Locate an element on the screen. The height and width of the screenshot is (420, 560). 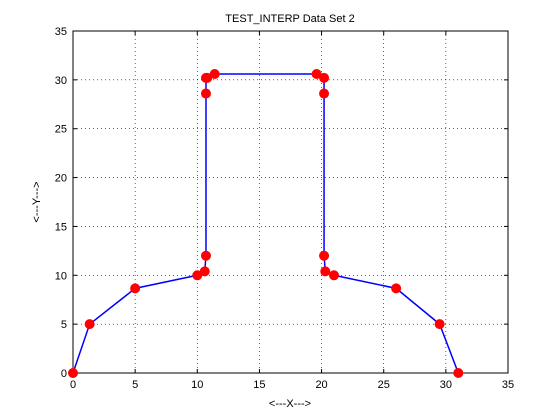
y-tick-label: 0 is located at coordinates (64, 374).